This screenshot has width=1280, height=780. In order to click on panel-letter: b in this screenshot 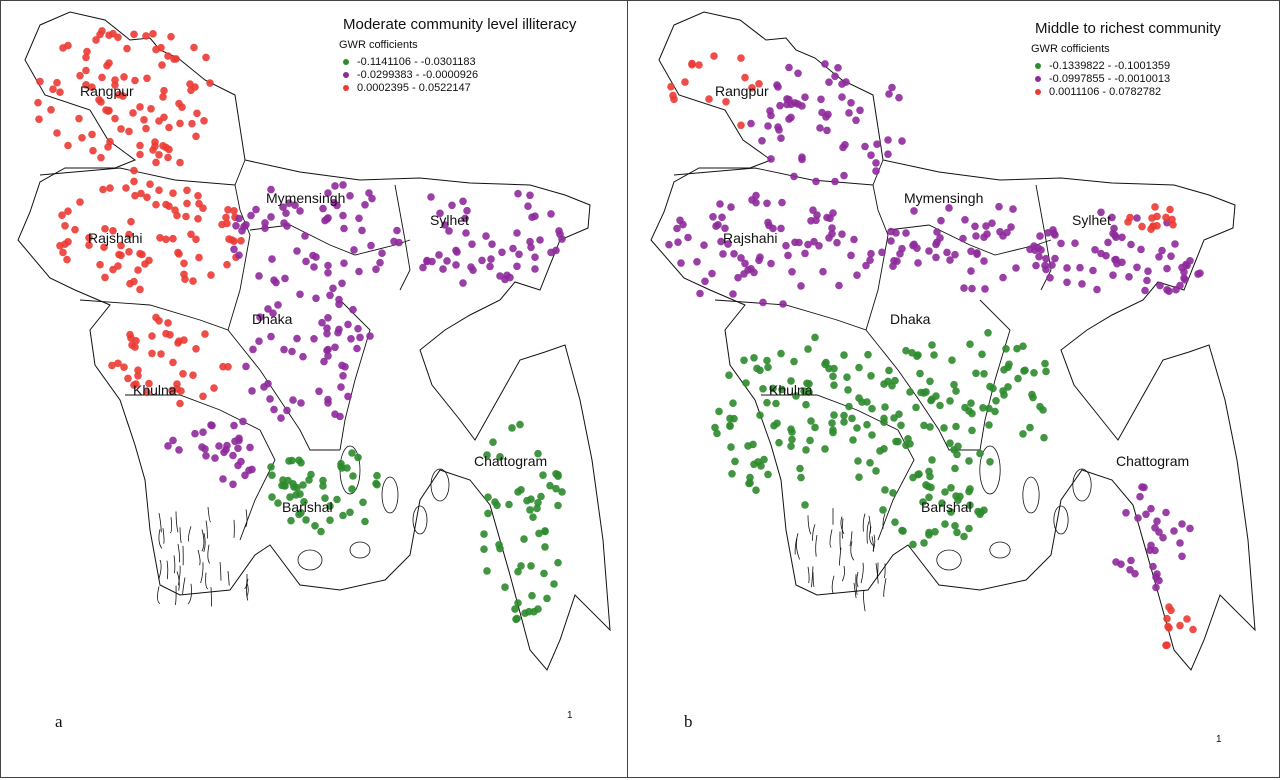, I will do `click(688, 721)`.